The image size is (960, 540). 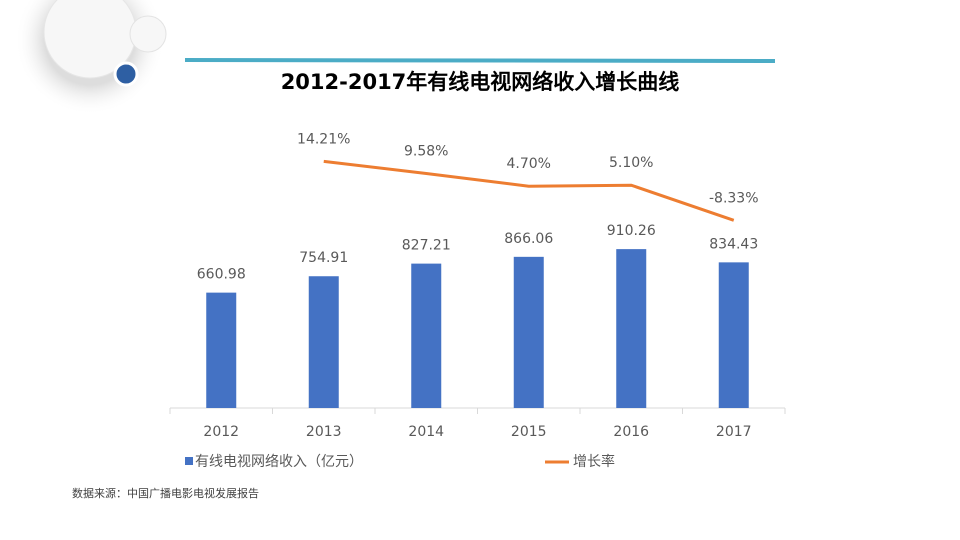 What do you see at coordinates (529, 190) in the screenshot?
I see `line` at bounding box center [529, 190].